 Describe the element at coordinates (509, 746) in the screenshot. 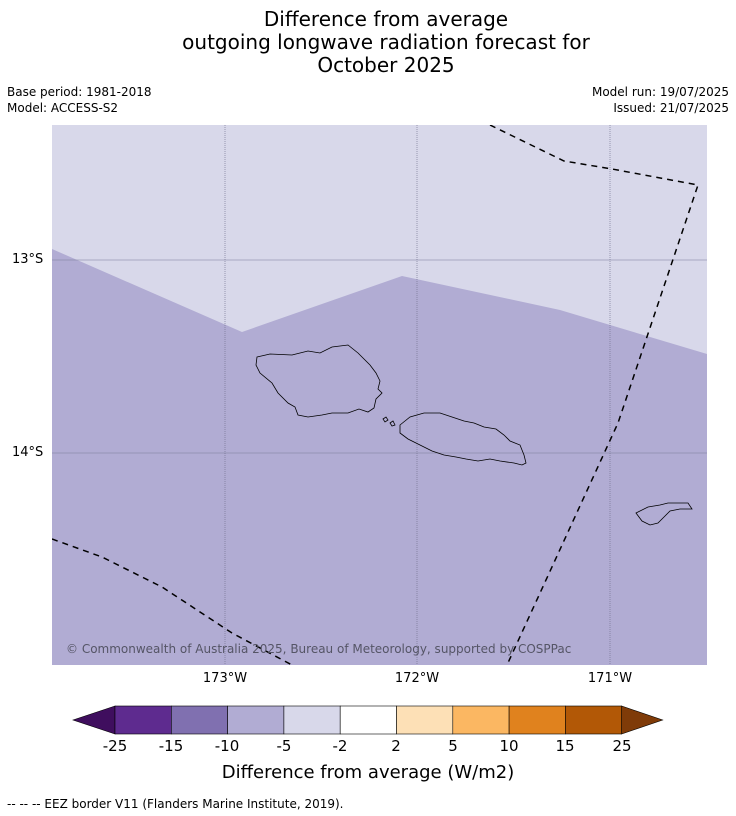

I see `colorbar-tick: 10` at that location.